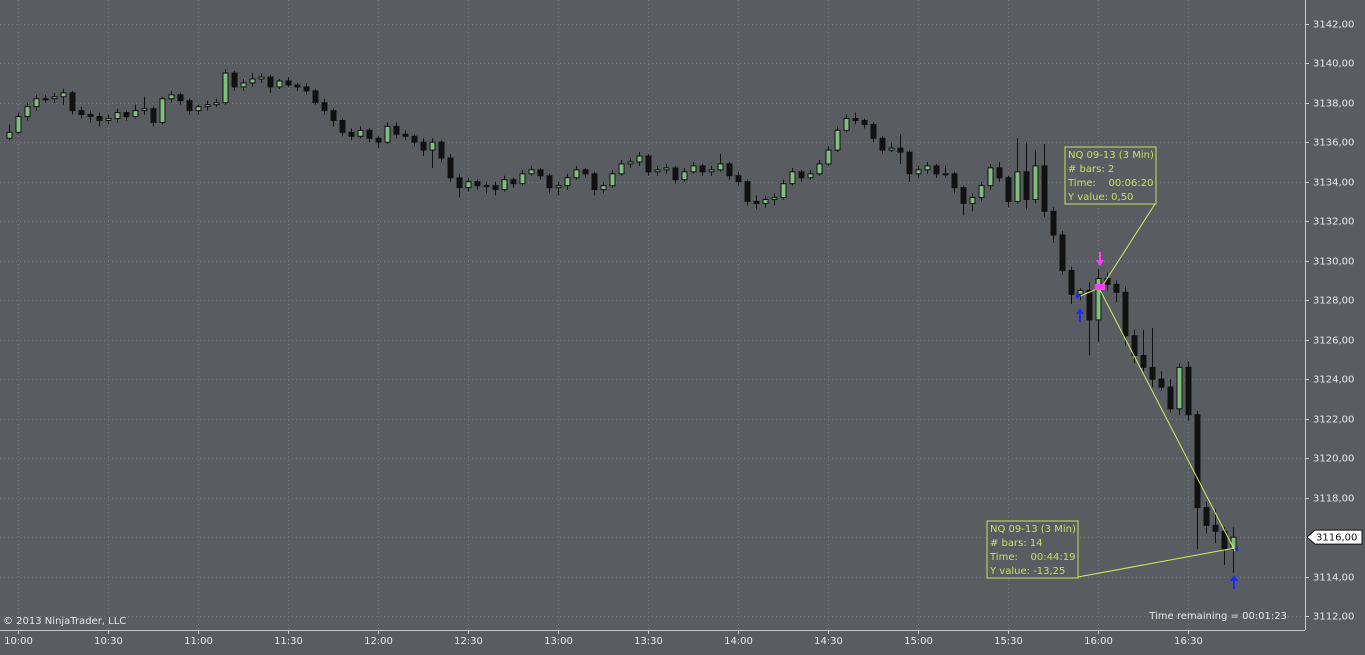 The height and width of the screenshot is (655, 1365). What do you see at coordinates (18, 641) in the screenshot?
I see `x-tick-label: 10:00` at bounding box center [18, 641].